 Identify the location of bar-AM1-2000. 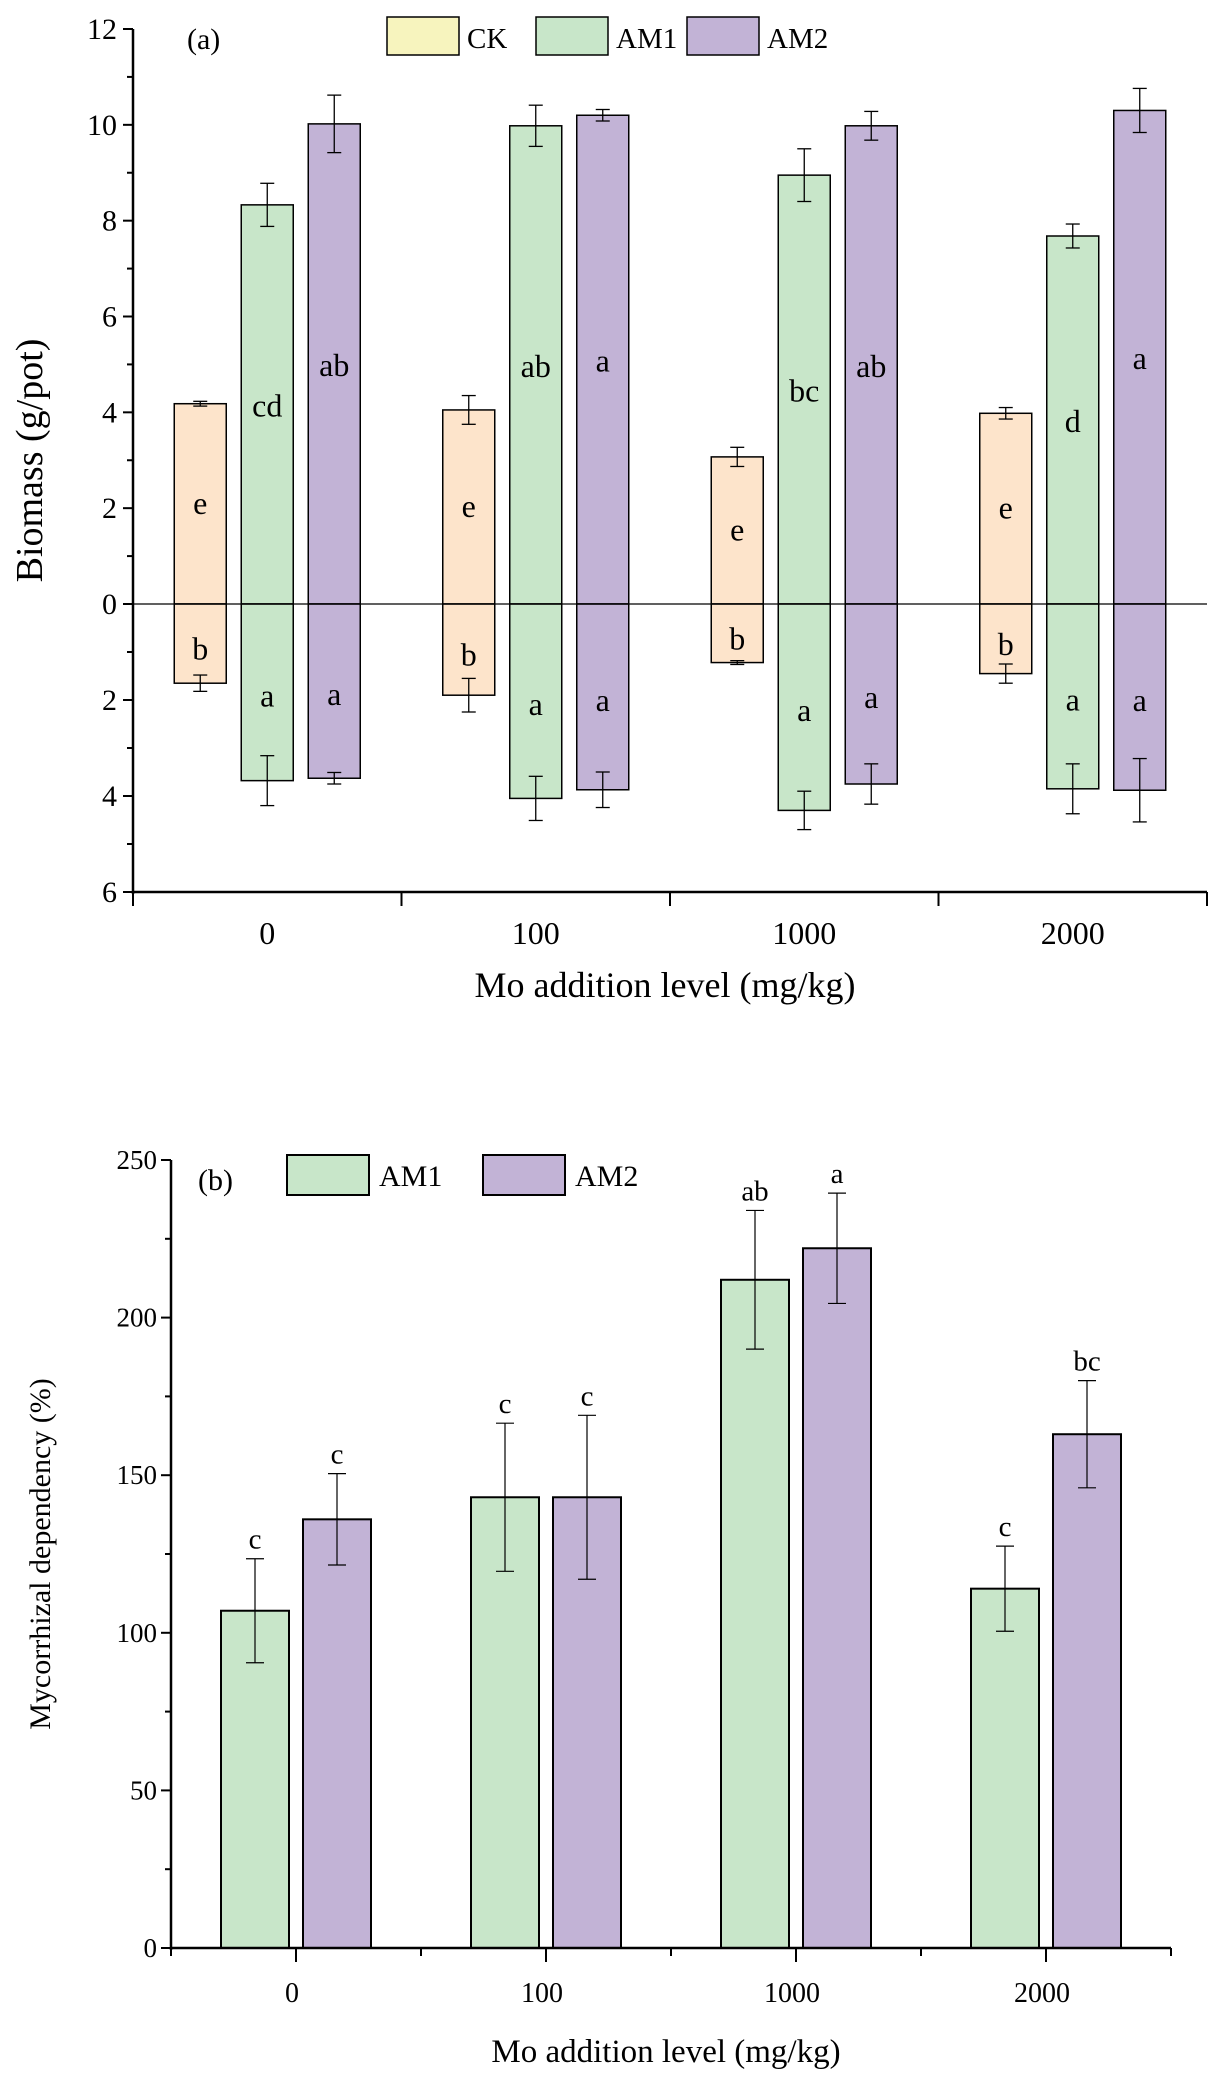
(1005, 1768).